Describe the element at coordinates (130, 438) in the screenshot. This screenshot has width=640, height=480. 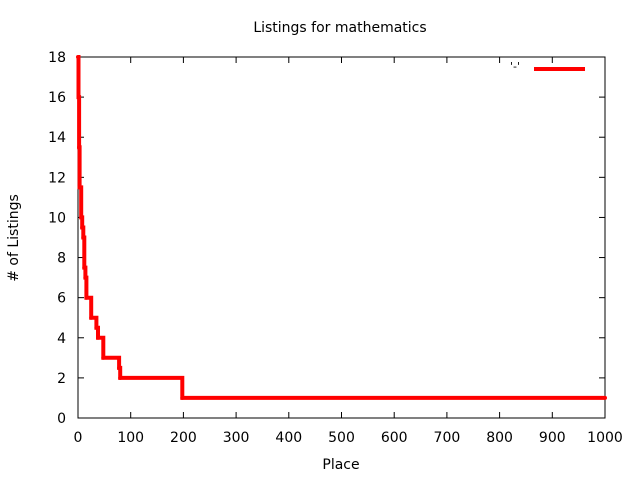
I see `x-tick-label: 100` at that location.